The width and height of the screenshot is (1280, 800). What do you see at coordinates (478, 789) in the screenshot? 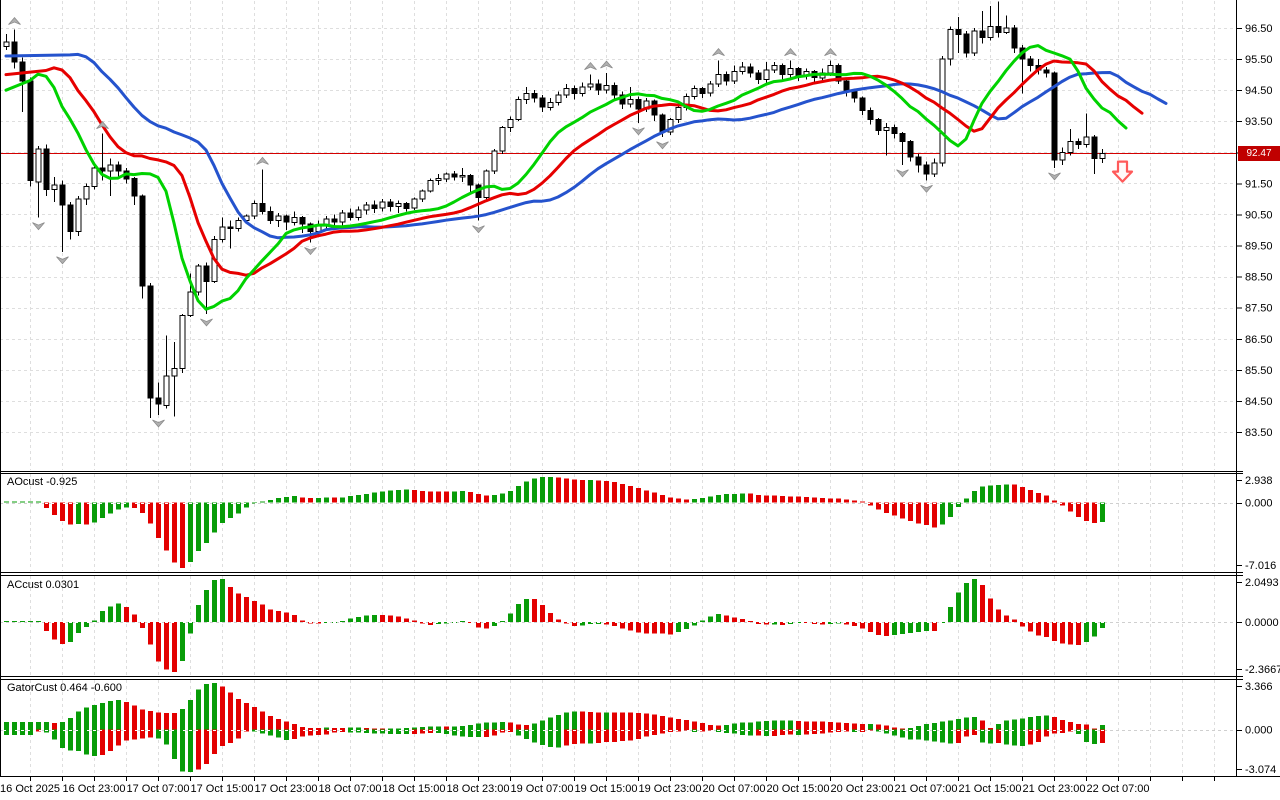
I see `svg-text: 18 Oct 23:00` at bounding box center [478, 789].